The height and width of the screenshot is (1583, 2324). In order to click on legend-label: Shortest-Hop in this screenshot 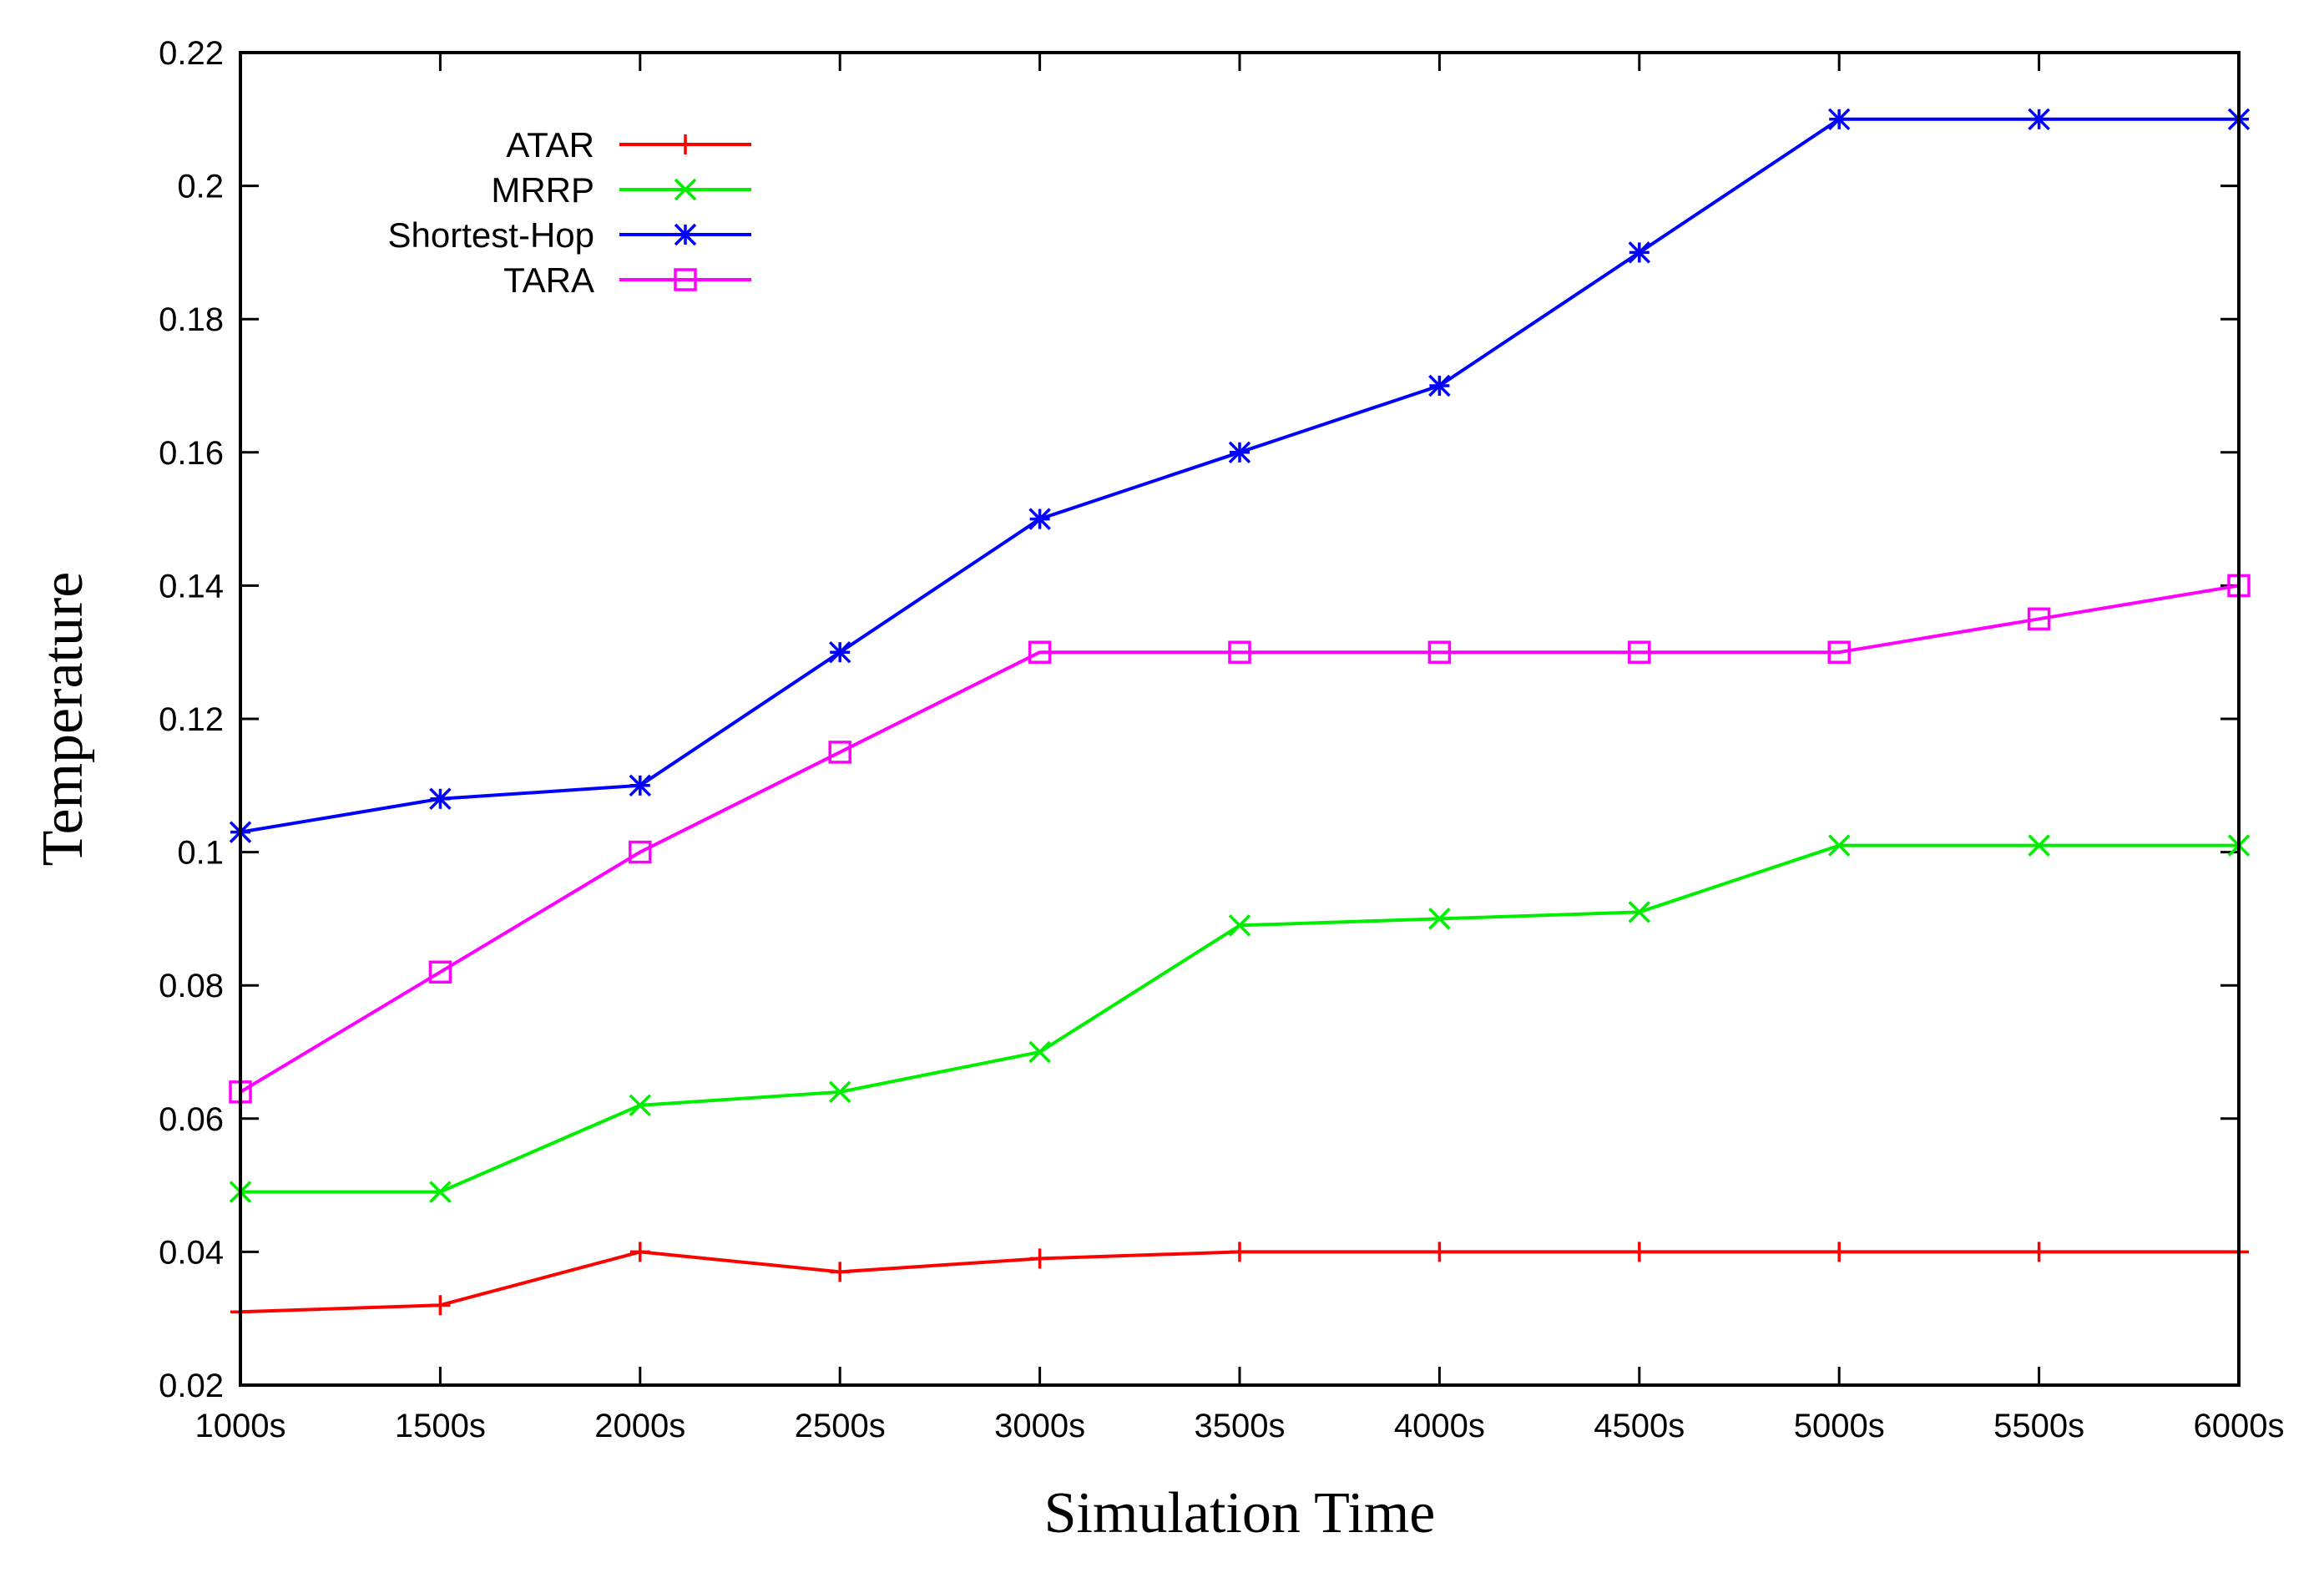, I will do `click(491, 235)`.